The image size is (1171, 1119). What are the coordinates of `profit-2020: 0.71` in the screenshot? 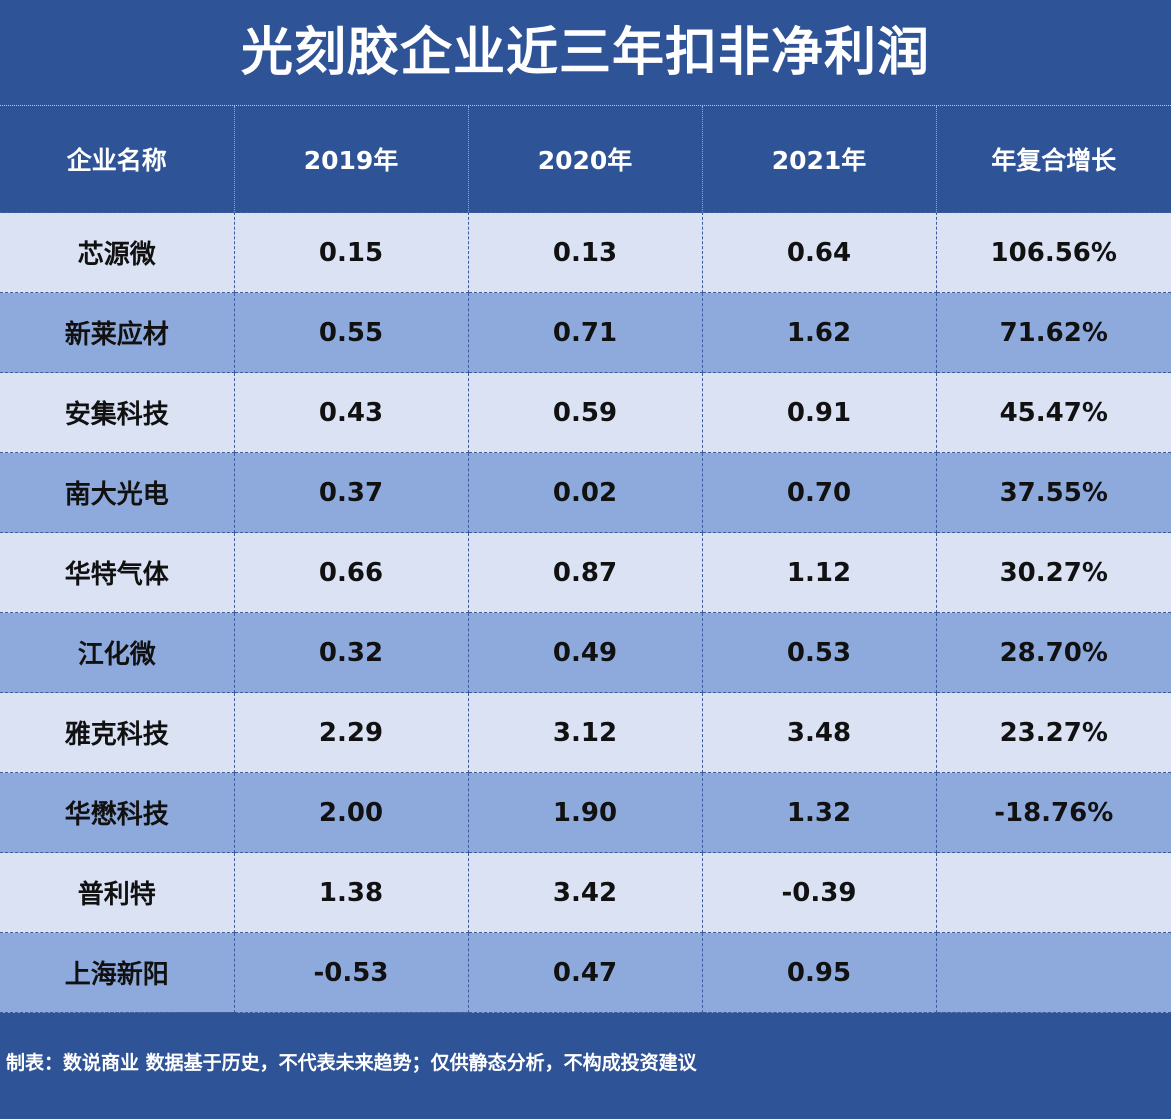 It's located at (585, 332).